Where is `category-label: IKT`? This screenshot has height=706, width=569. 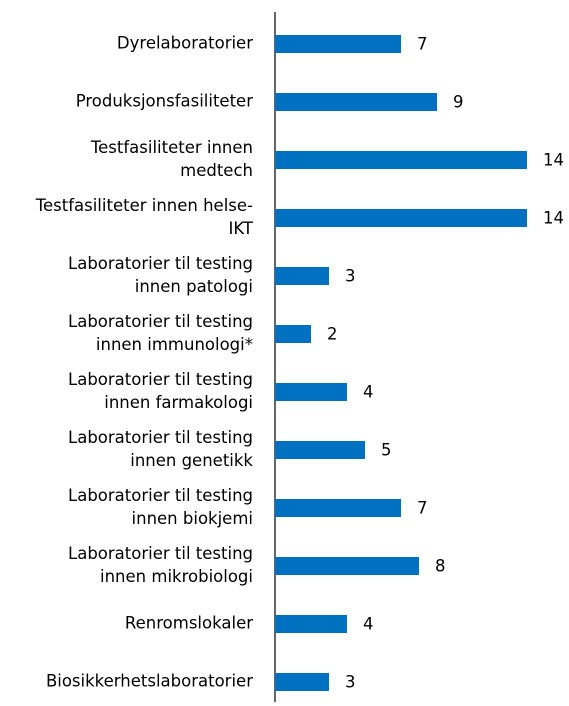
category-label: IKT is located at coordinates (241, 228).